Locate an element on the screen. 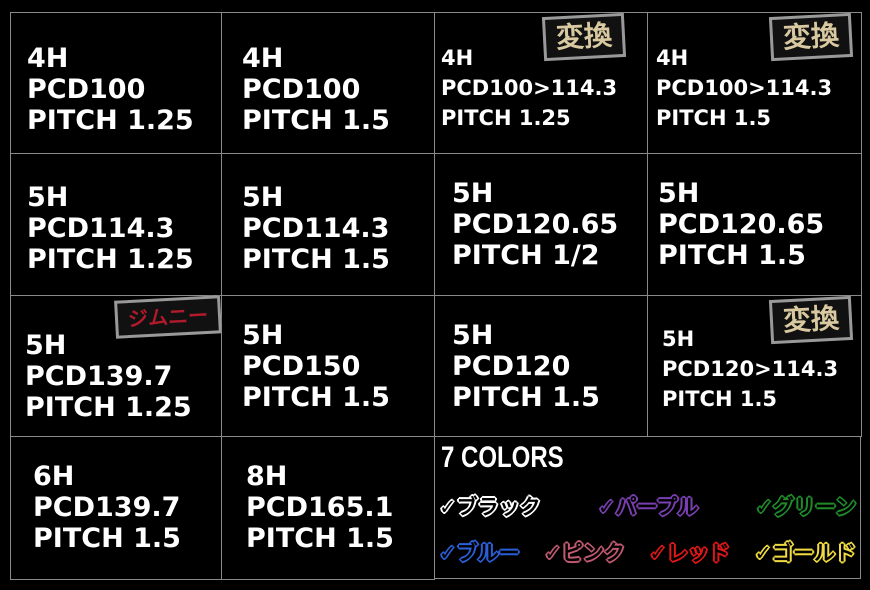 This screenshot has width=870, height=590. spec-text: 8H PCD165.1 PITCH 1.5 is located at coordinates (320, 507).